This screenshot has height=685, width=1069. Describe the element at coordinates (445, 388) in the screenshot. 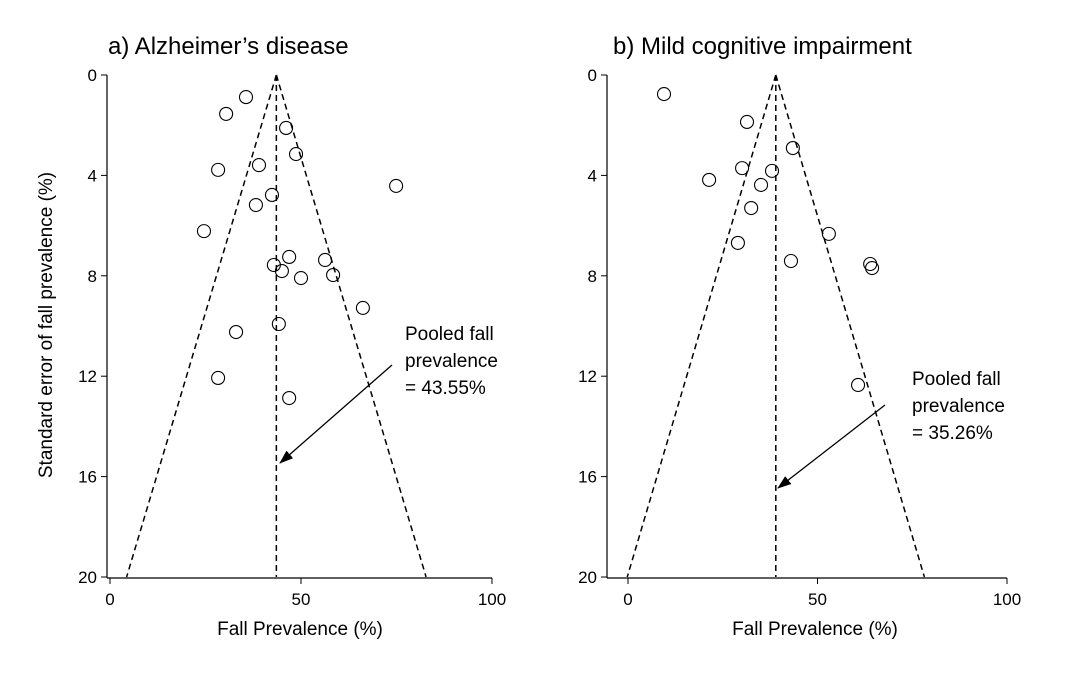

I see `pooled-annotation-line: = 43.55%` at that location.